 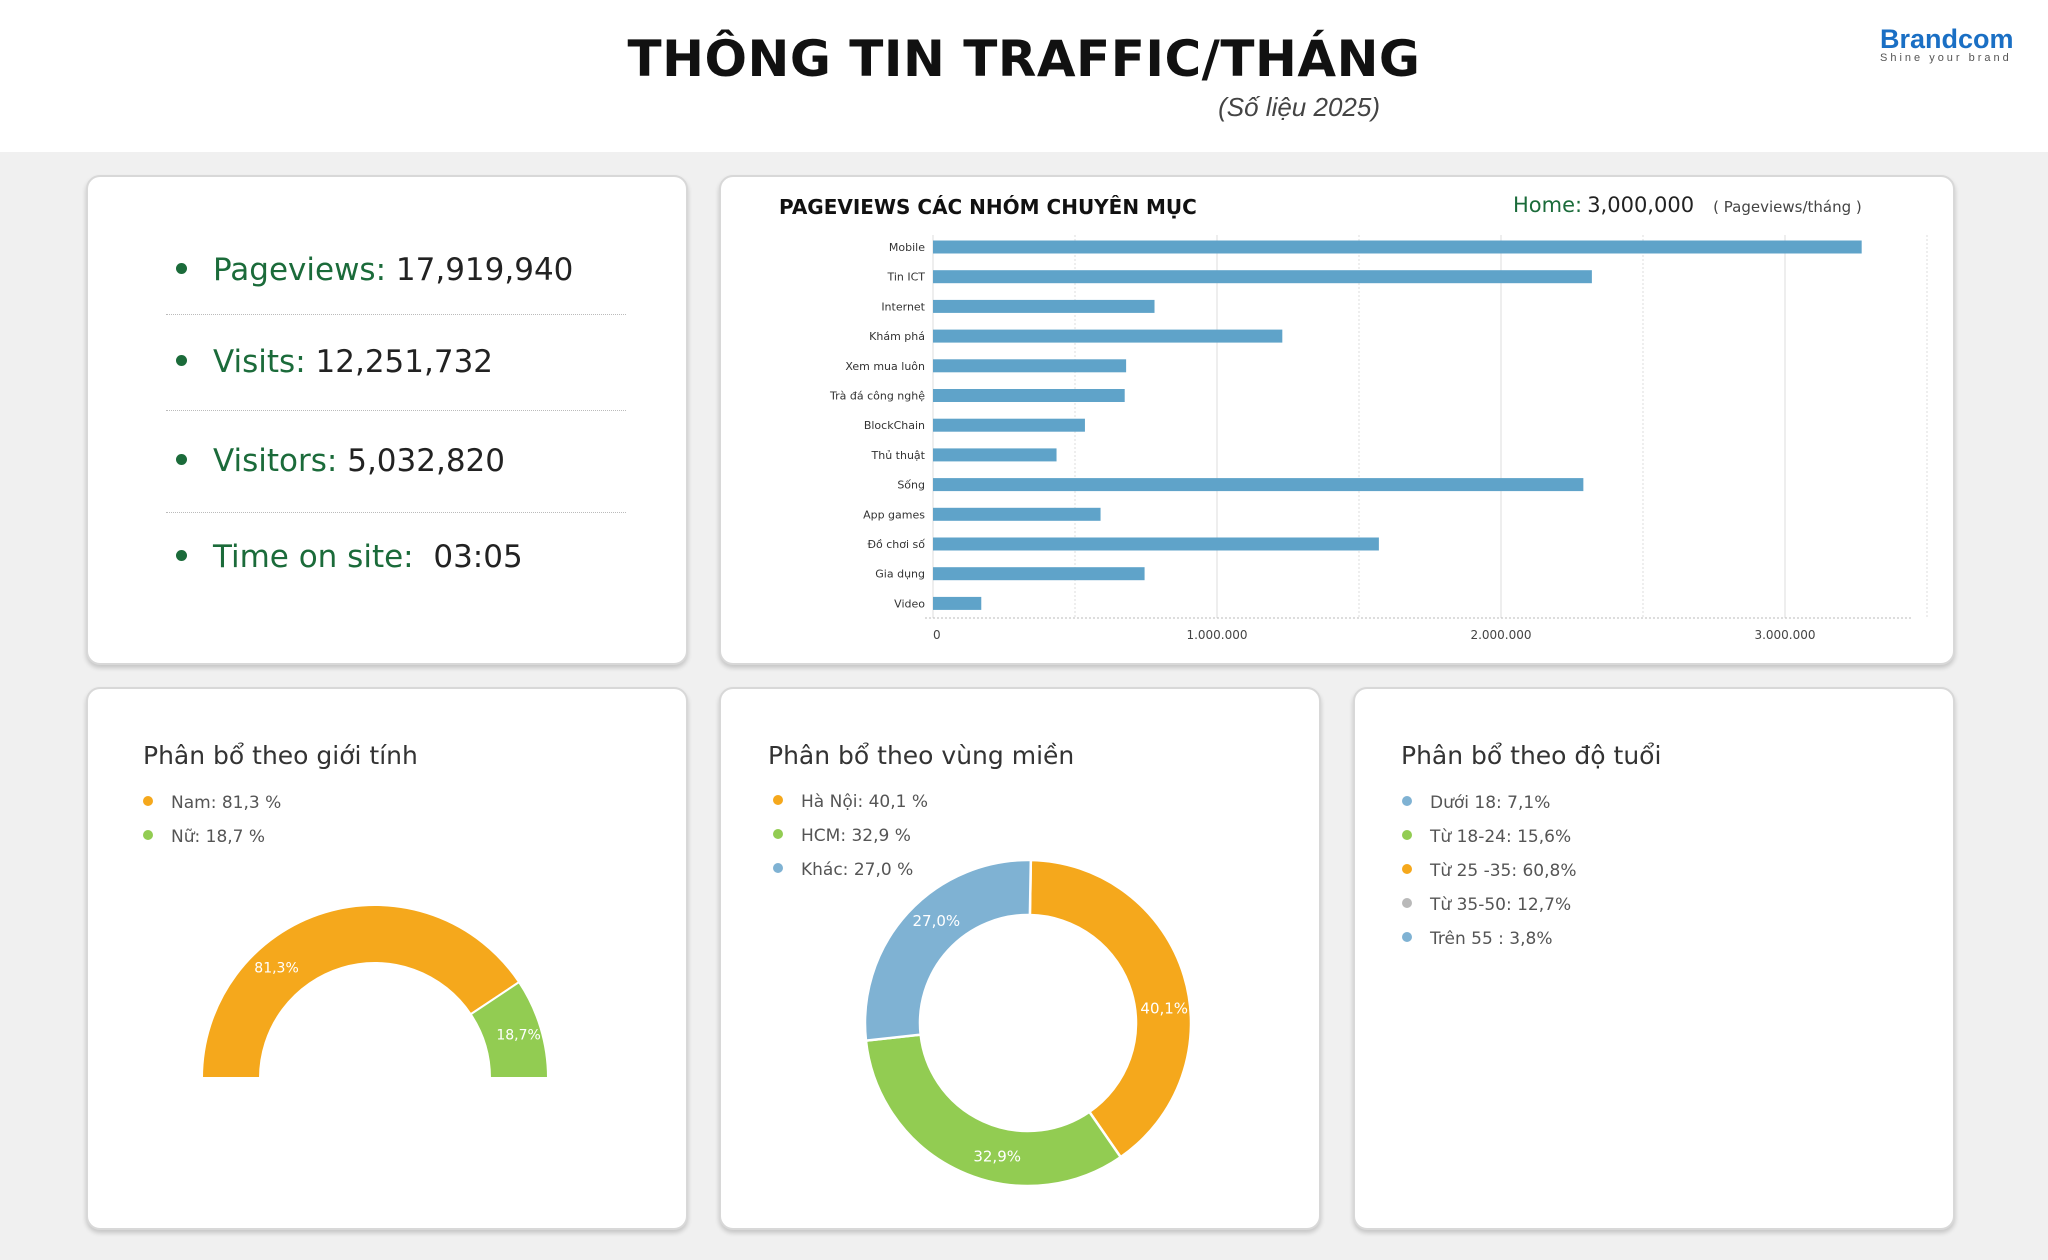 What do you see at coordinates (1024, 59) in the screenshot?
I see `page-title: THÔNG TIN TRAFFIC/THÁNG` at bounding box center [1024, 59].